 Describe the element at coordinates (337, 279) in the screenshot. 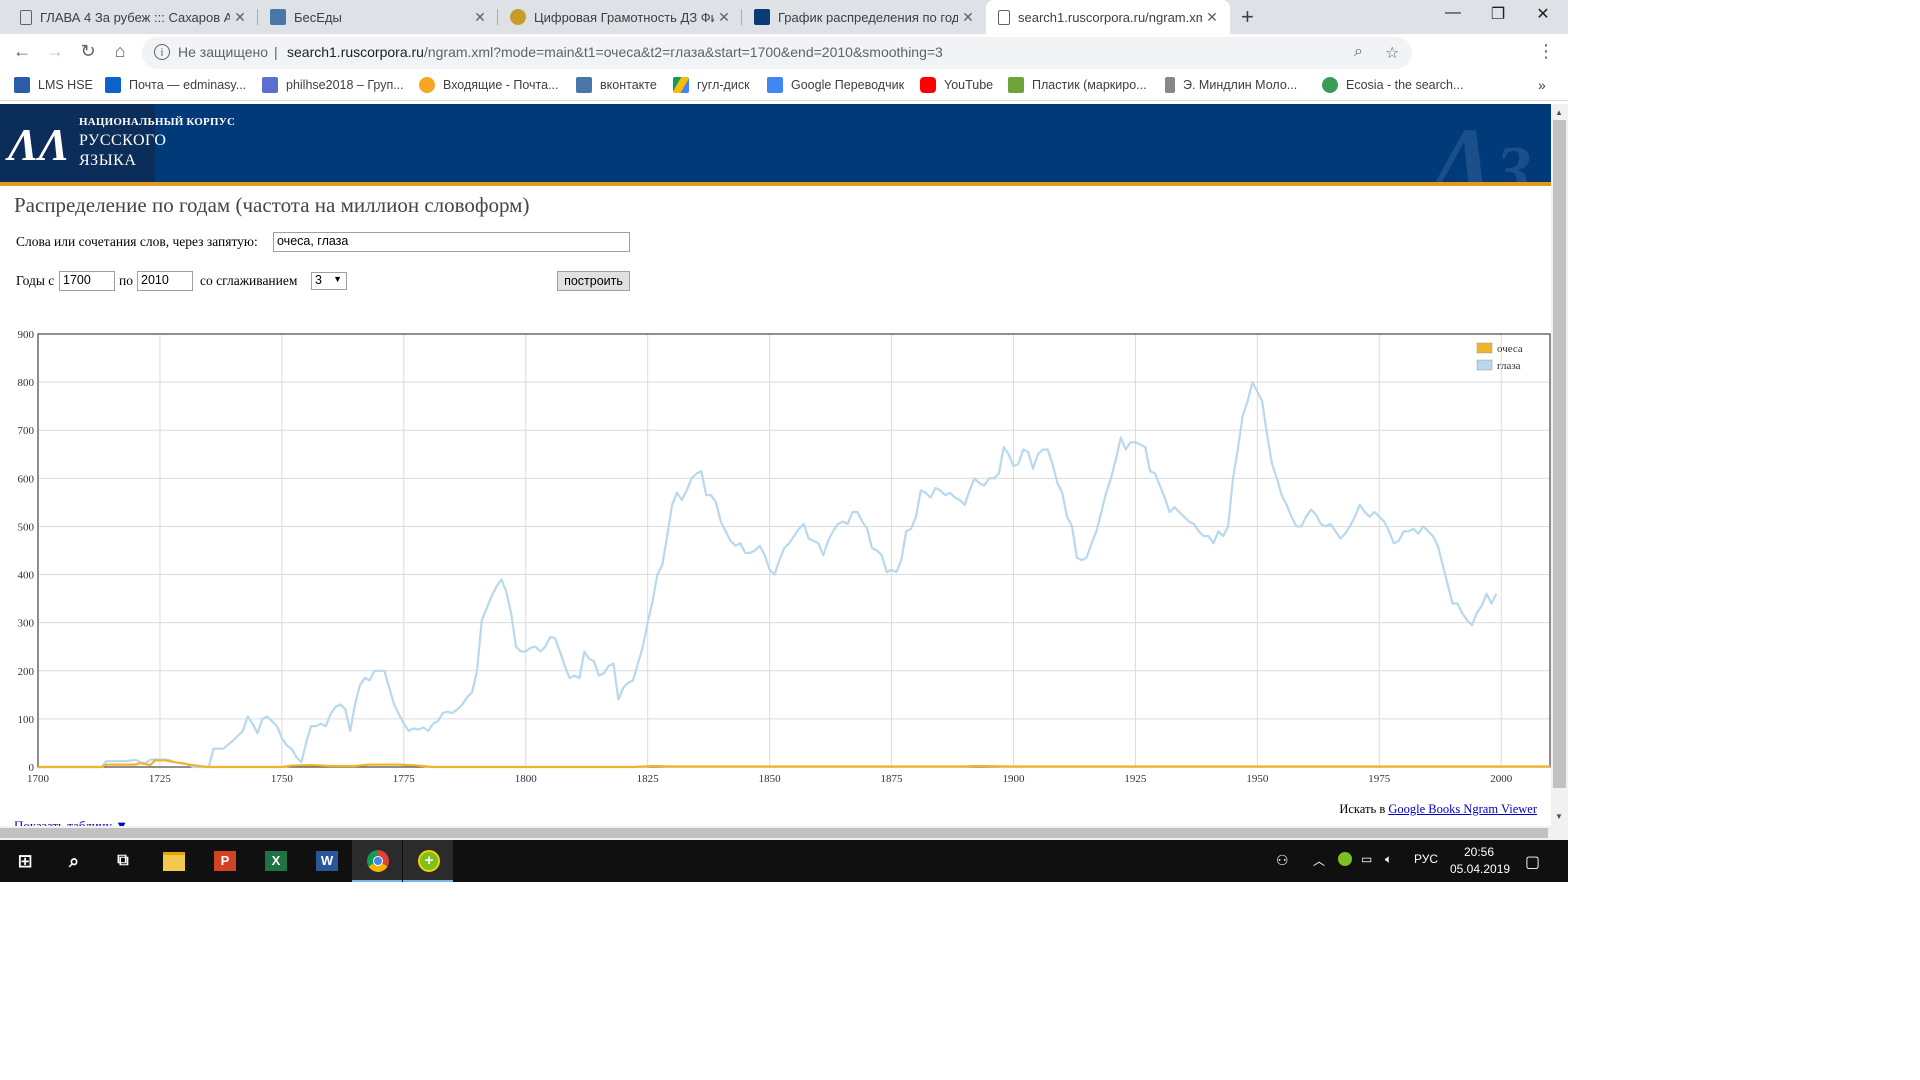

I see `chevron-down-icon: ▼` at that location.